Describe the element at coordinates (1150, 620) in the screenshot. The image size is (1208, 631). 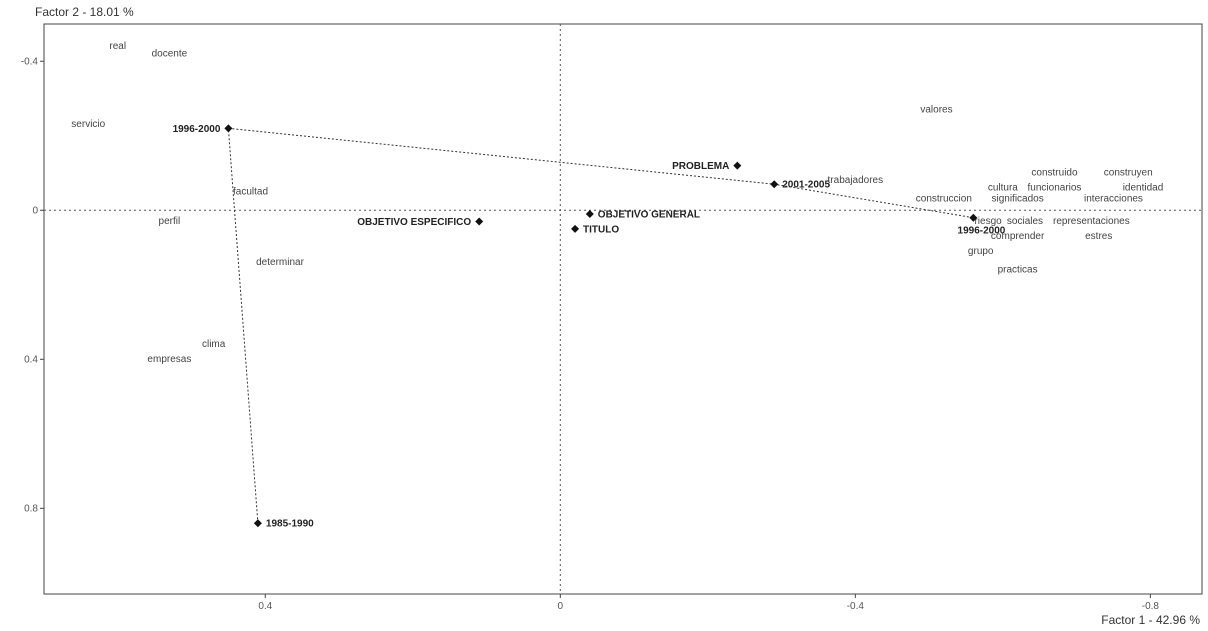
I see `x-axis-title: Factor 1 - 42.96 %` at that location.